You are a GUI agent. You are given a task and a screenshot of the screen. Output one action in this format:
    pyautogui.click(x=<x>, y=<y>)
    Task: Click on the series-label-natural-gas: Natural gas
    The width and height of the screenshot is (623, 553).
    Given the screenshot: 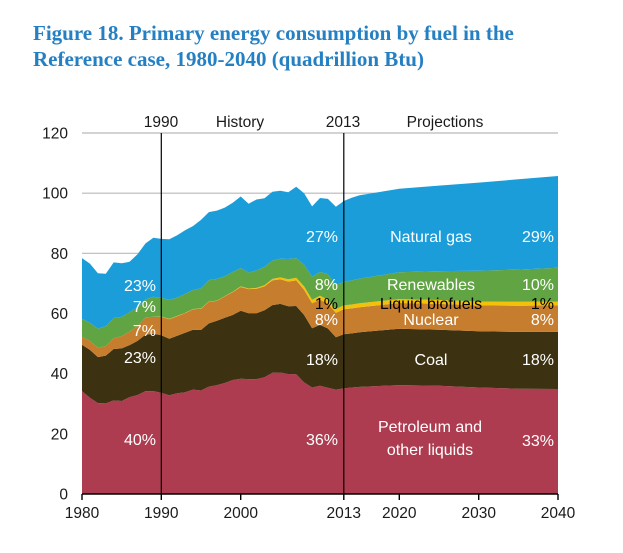 What is the action you would take?
    pyautogui.click(x=431, y=237)
    